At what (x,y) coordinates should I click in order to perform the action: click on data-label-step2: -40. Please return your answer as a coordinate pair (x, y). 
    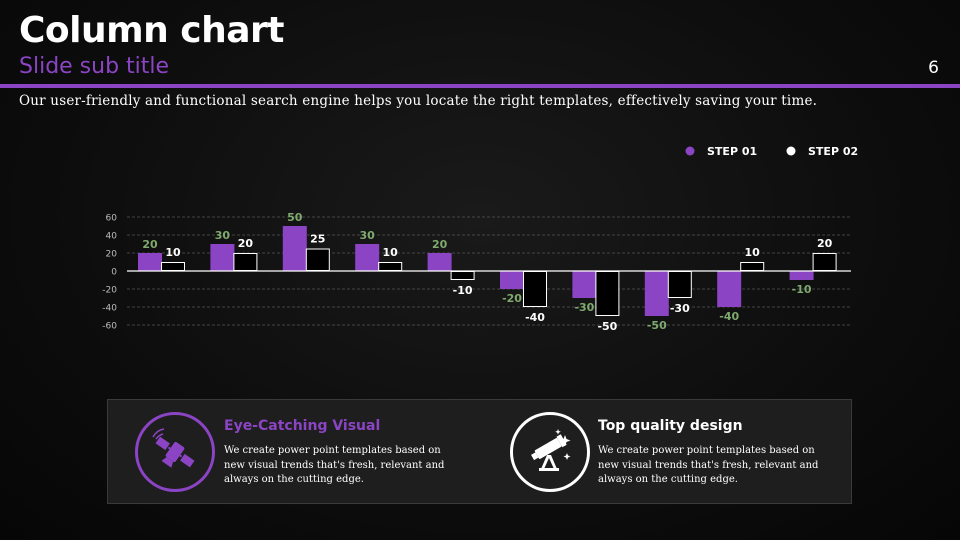
    Looking at the image, I should click on (535, 317).